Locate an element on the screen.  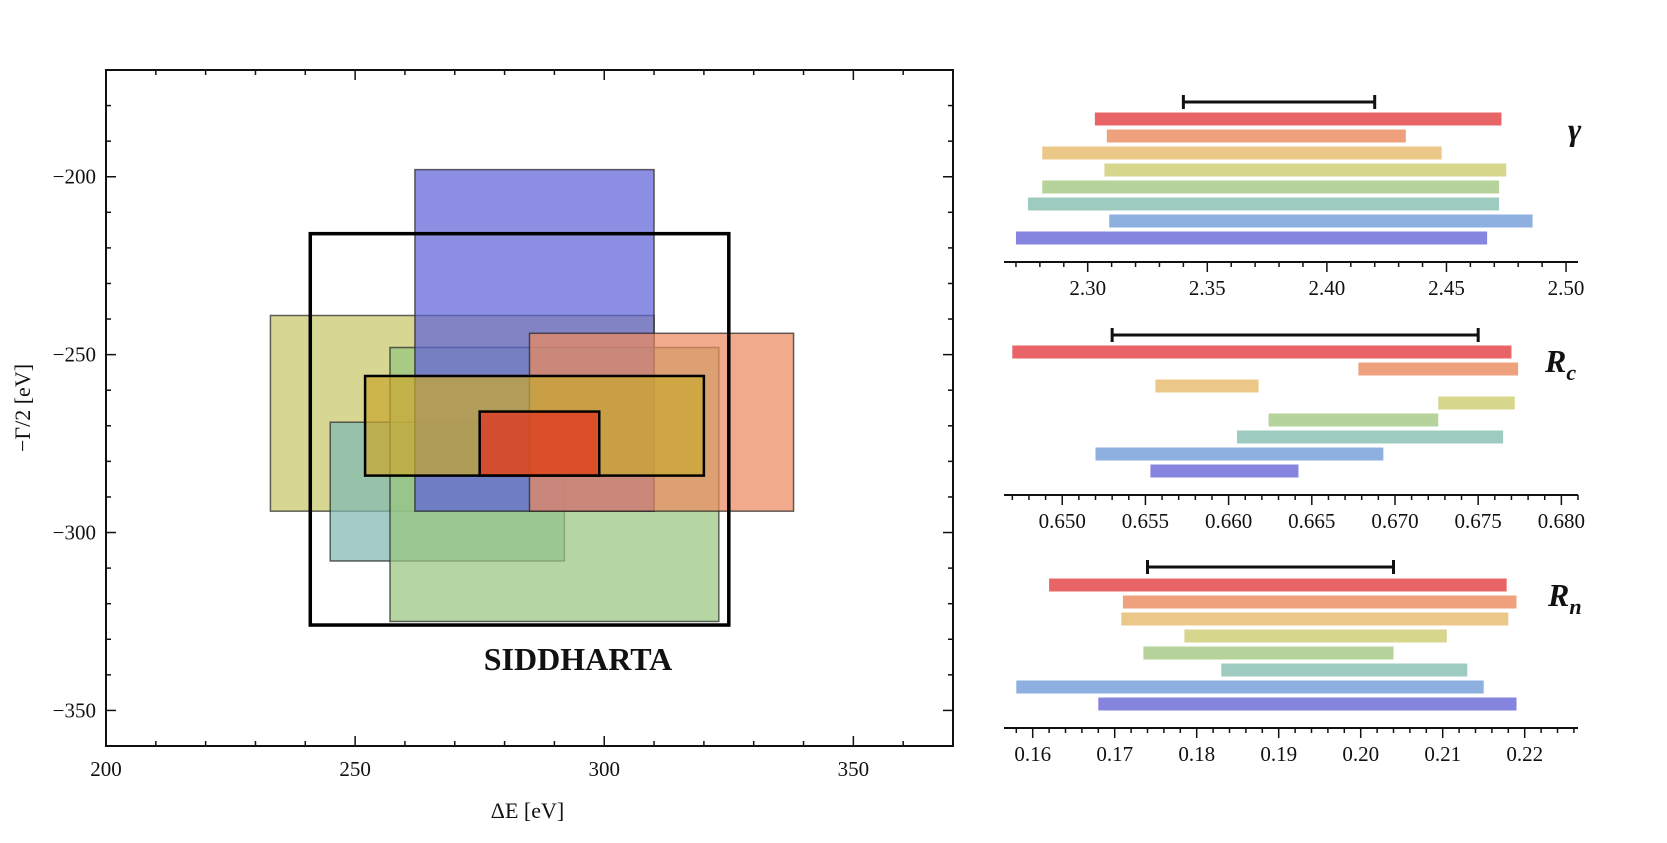
panel-tick-label: 0.22 is located at coordinates (1524, 754).